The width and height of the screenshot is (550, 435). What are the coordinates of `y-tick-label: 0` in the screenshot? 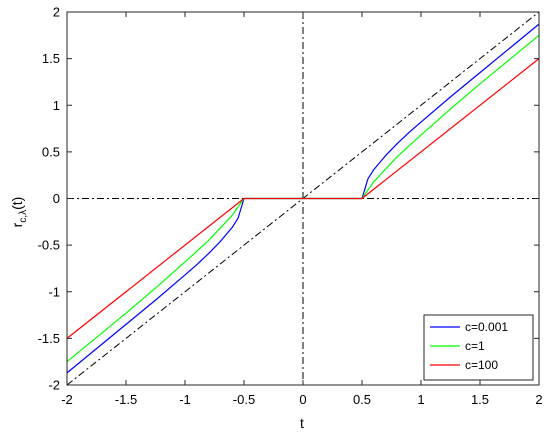 It's located at (56, 198).